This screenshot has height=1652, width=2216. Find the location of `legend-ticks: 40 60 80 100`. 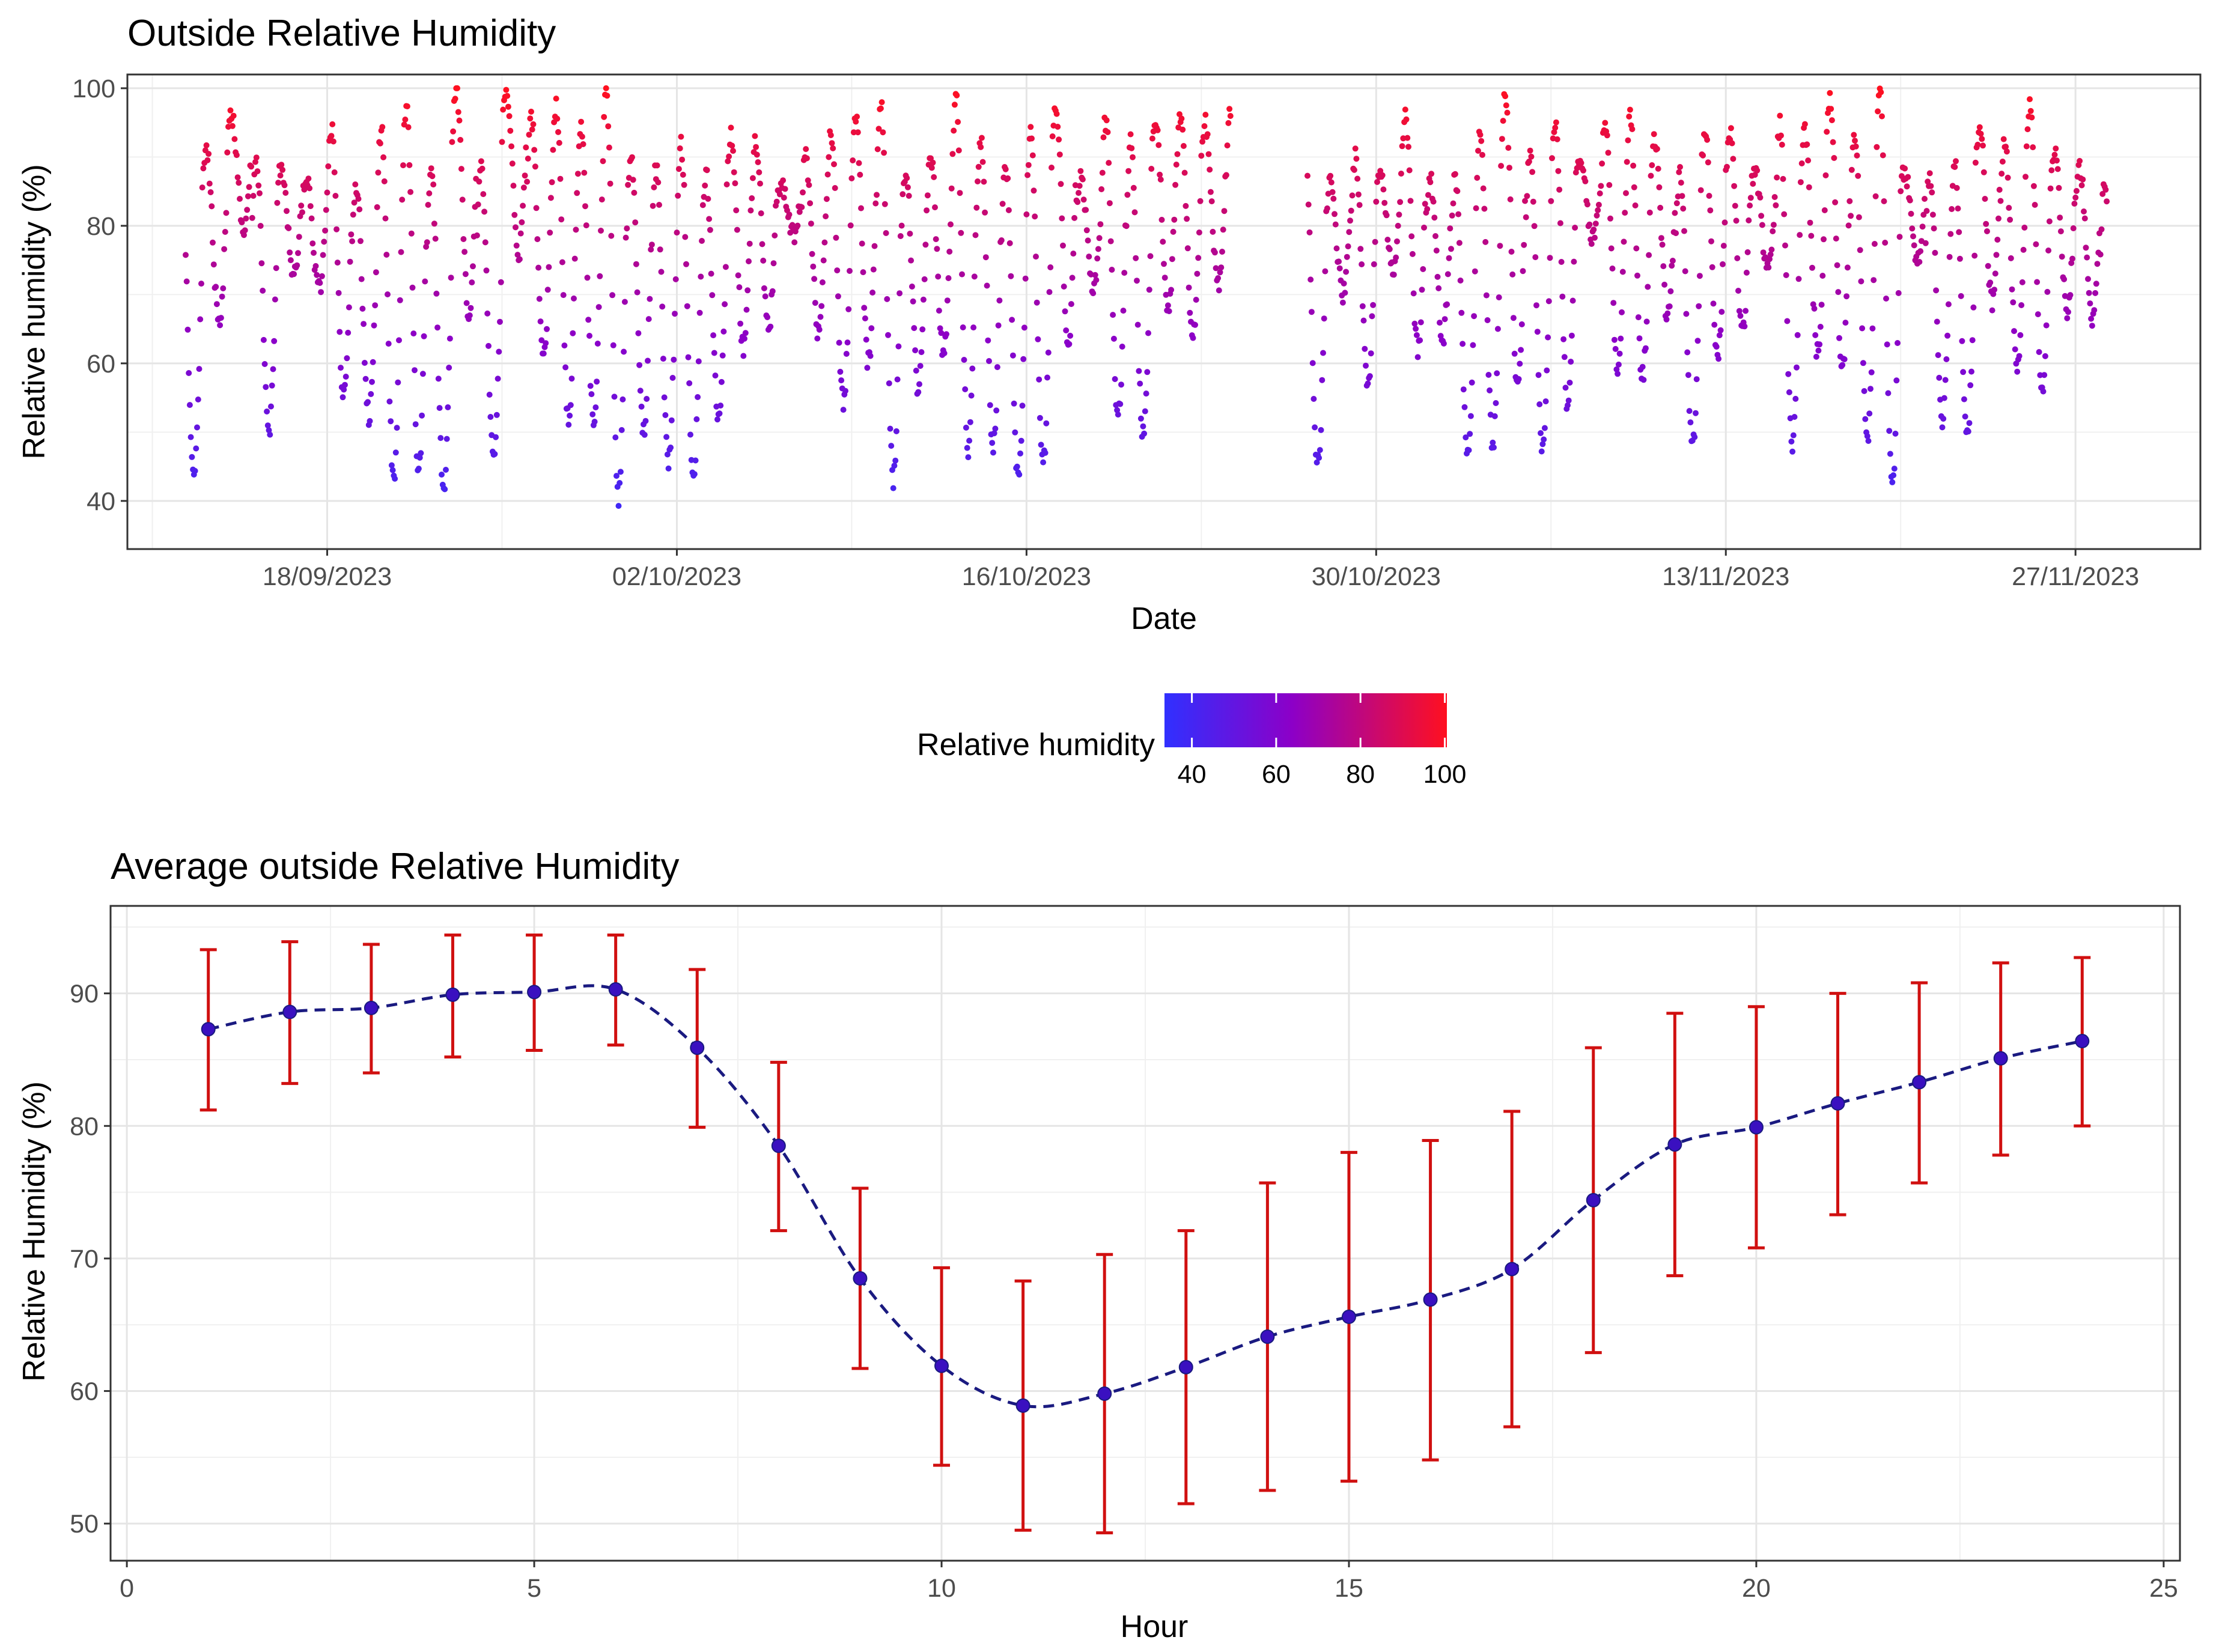

legend-ticks: 40 60 80 100 is located at coordinates (1322, 741).